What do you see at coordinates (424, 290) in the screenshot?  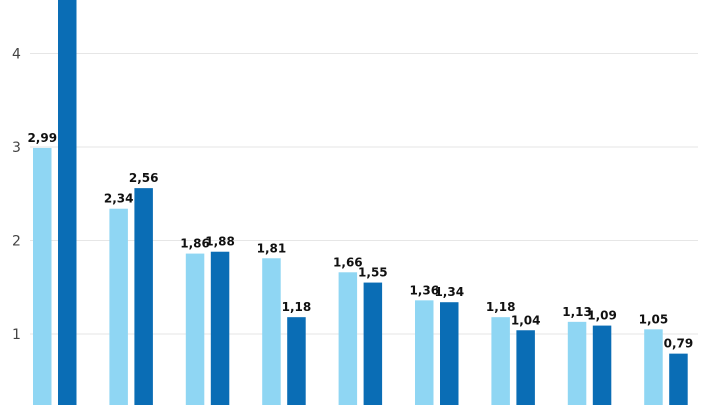 I see `data-label: 1,36` at bounding box center [424, 290].